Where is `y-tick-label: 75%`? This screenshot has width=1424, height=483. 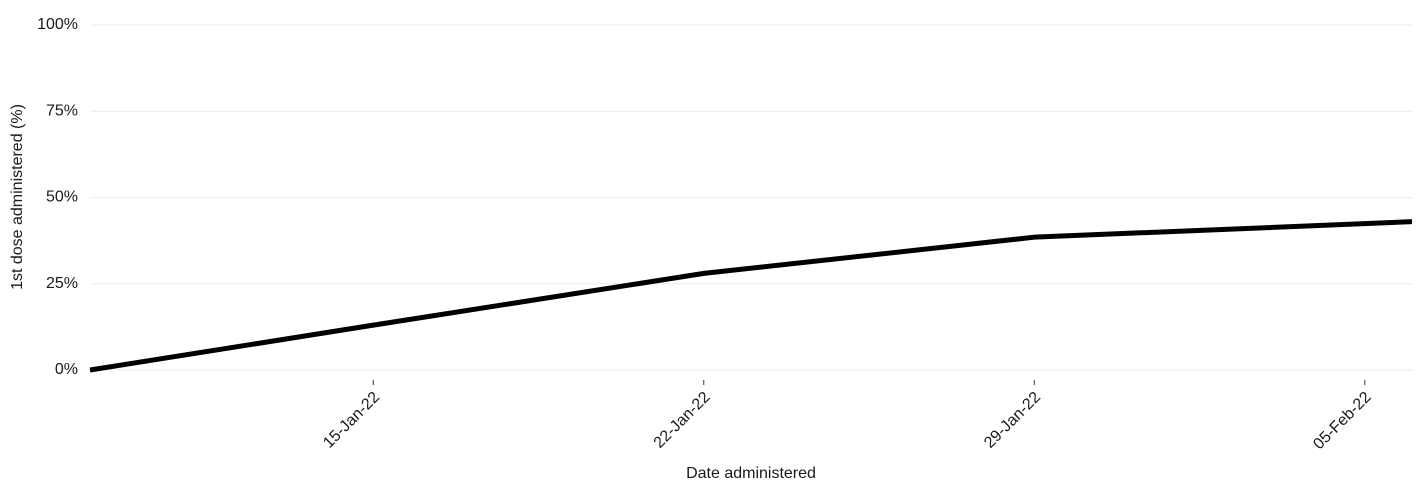
y-tick-label: 75% is located at coordinates (62, 110).